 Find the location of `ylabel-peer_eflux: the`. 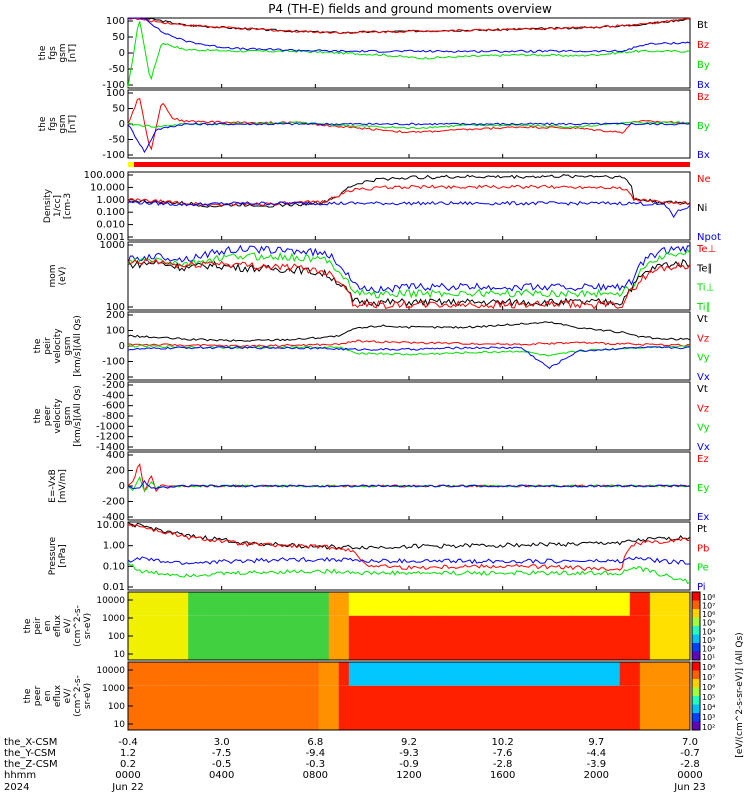

ylabel-peer_eflux: the is located at coordinates (28, 695).